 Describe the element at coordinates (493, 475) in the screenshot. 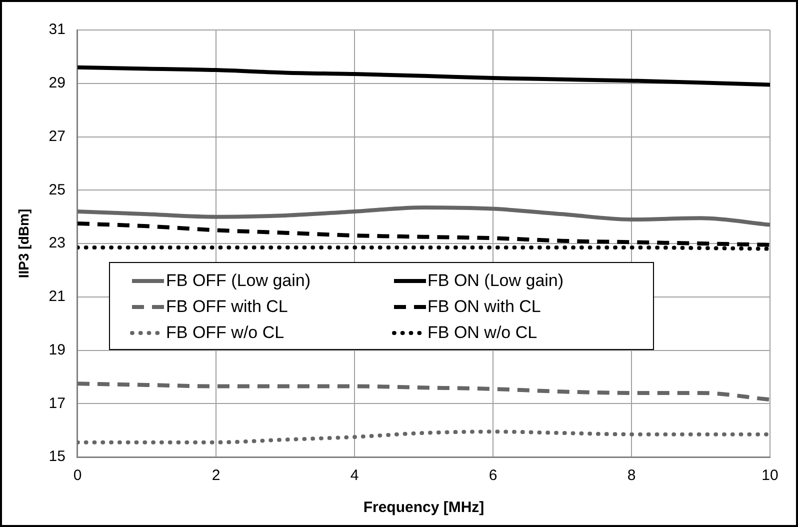

I see `x-tick-label: 6` at that location.